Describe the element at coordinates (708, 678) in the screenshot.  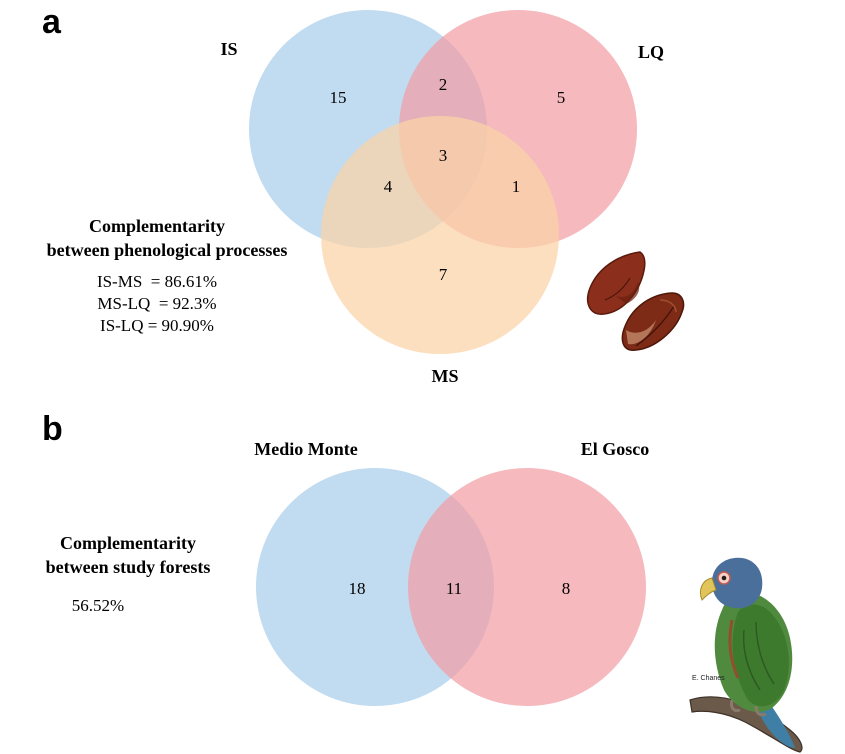
I see `artist-credit: E. Chanes` at that location.